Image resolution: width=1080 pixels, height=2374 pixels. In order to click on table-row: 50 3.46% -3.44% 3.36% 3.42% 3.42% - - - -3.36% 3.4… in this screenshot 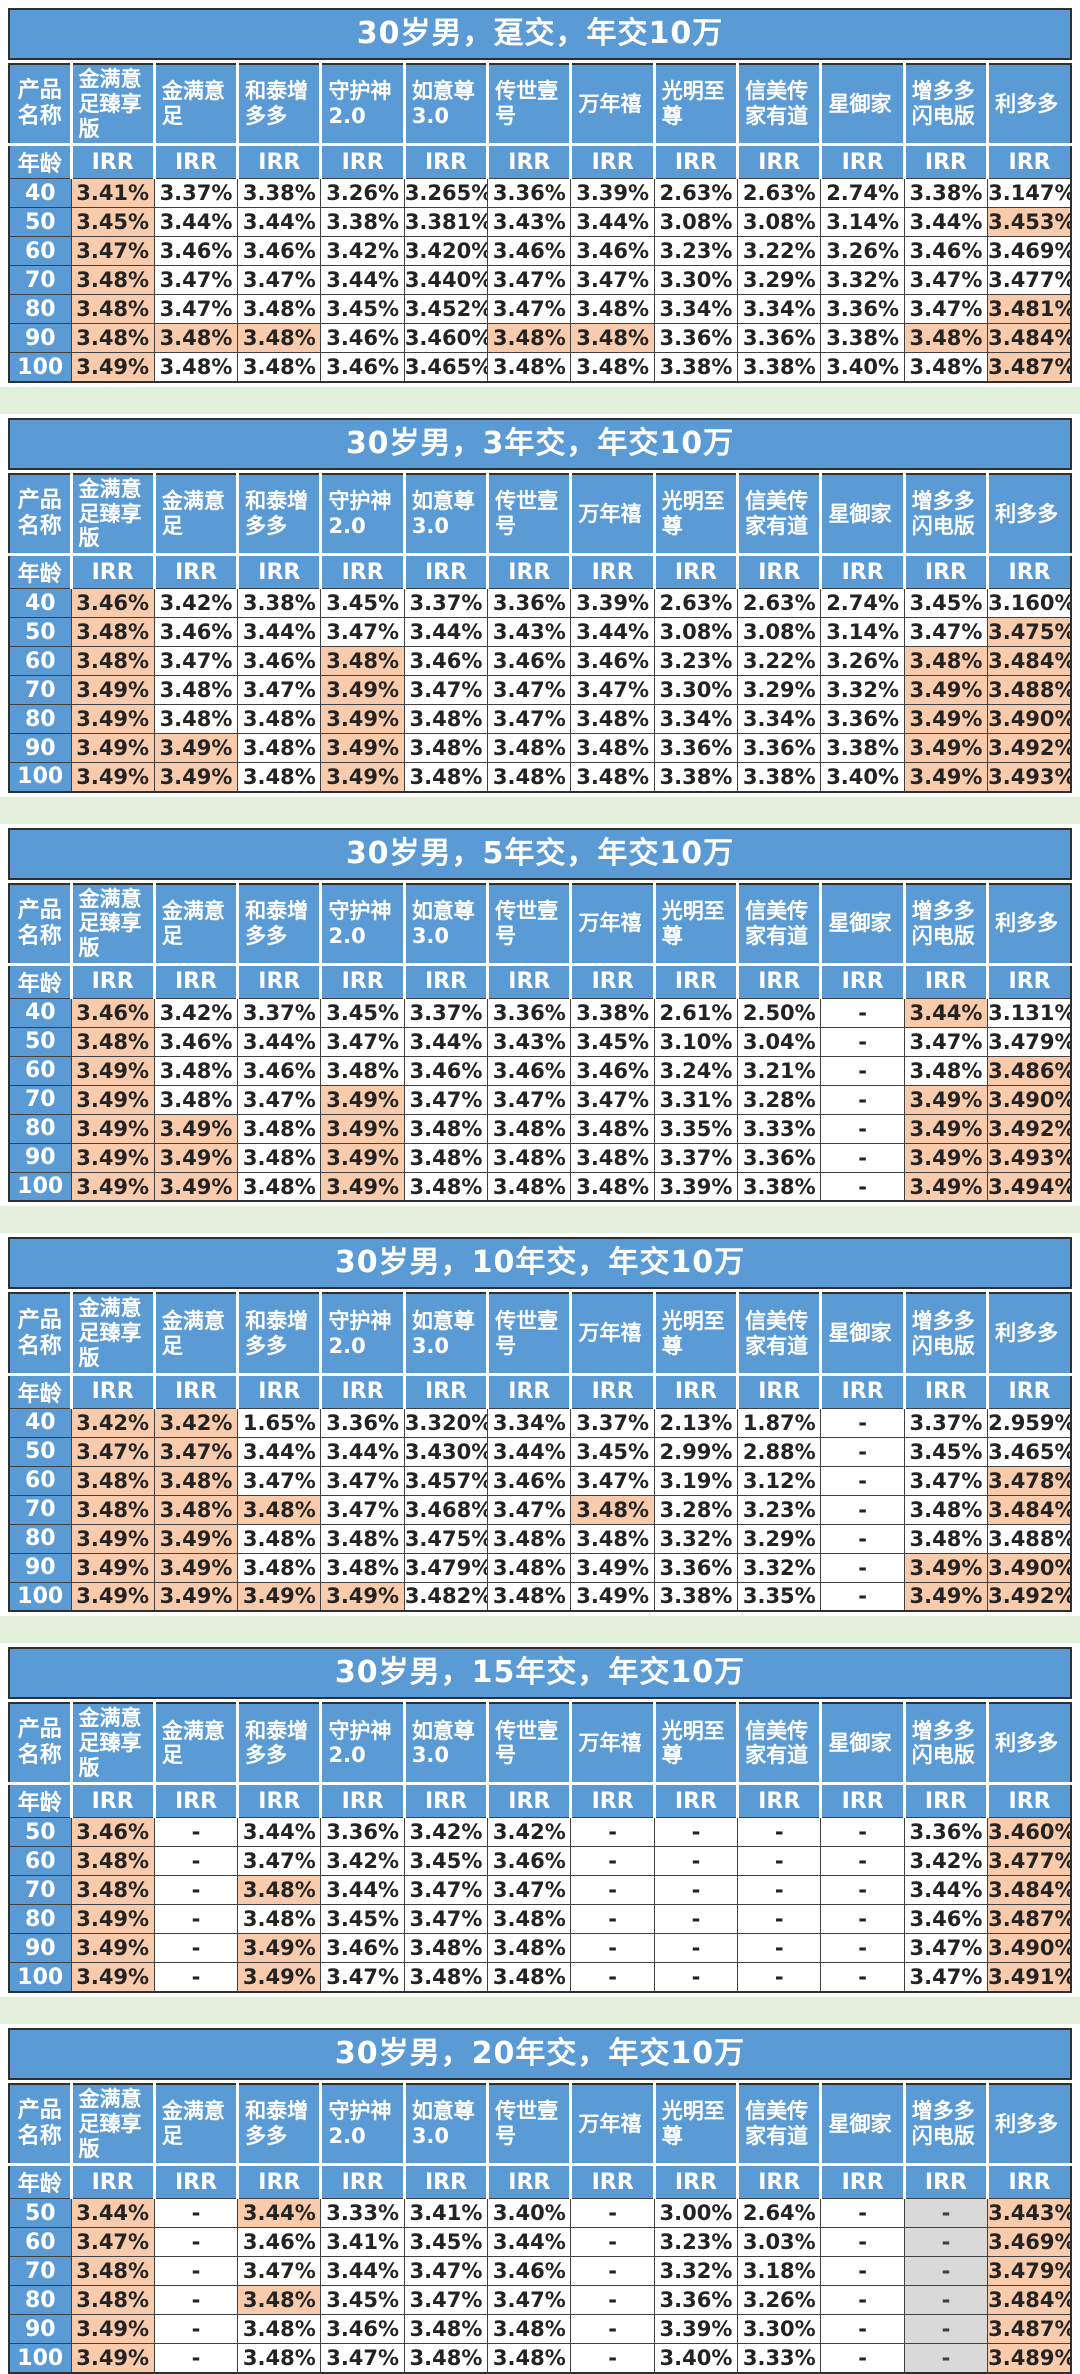, I will do `click(540, 1832)`.